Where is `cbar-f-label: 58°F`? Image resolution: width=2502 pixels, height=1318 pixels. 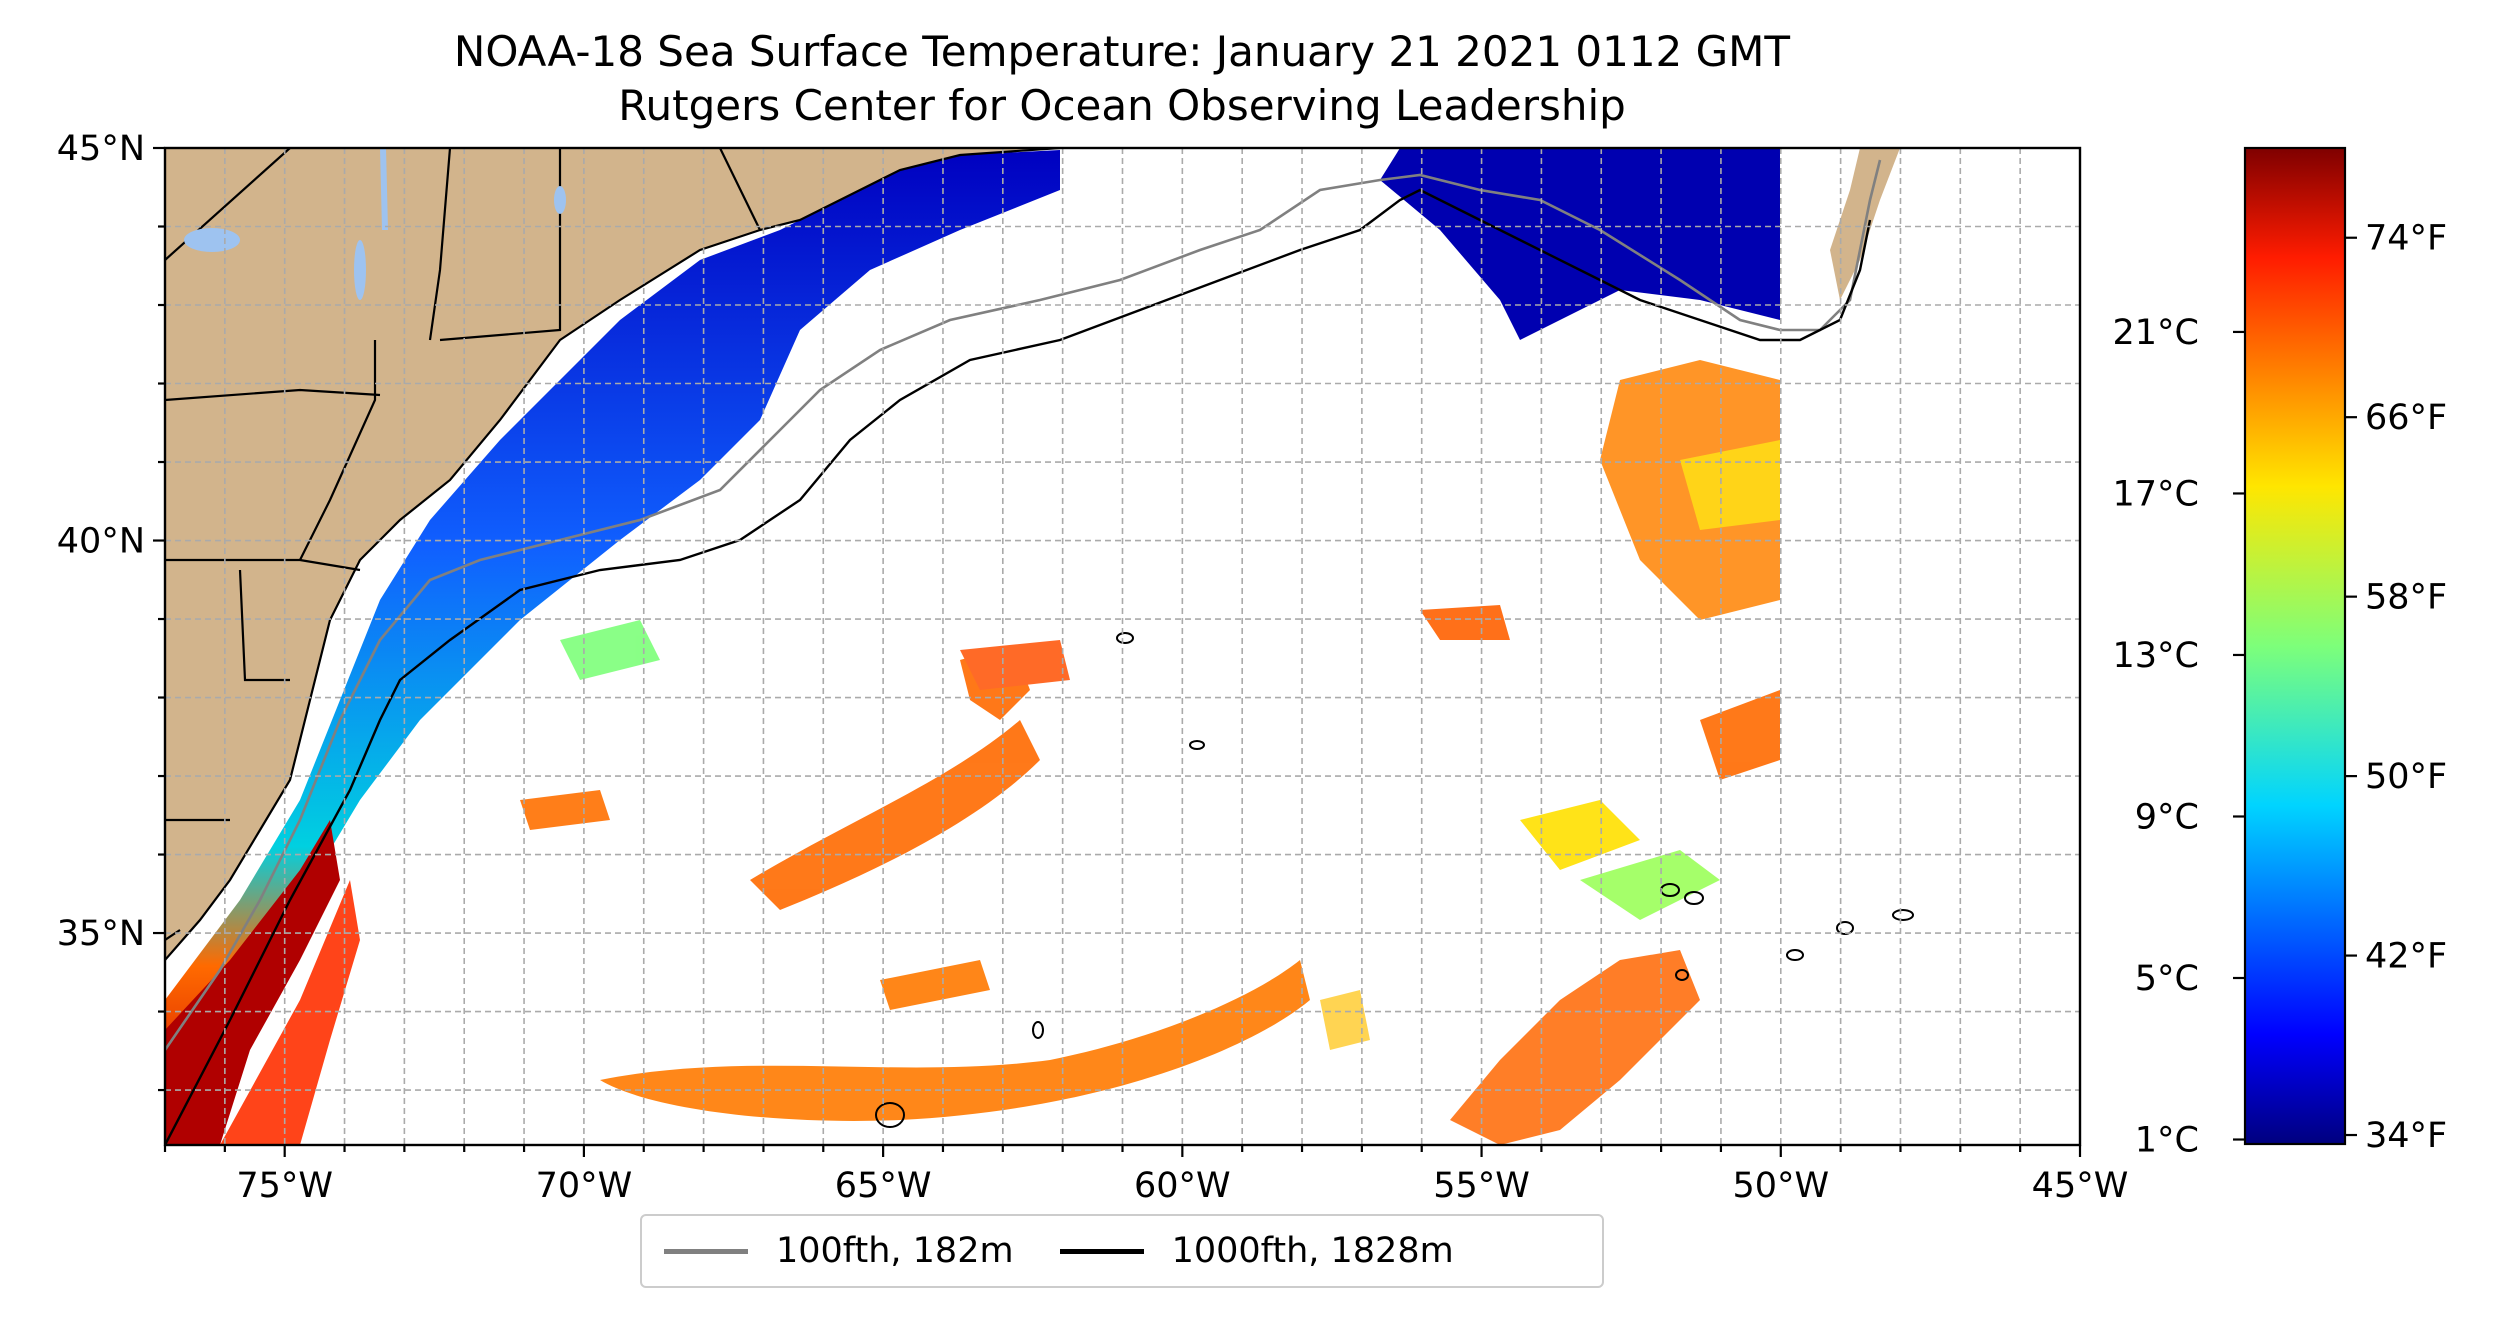
cbar-f-label: 58°F is located at coordinates (2406, 598).